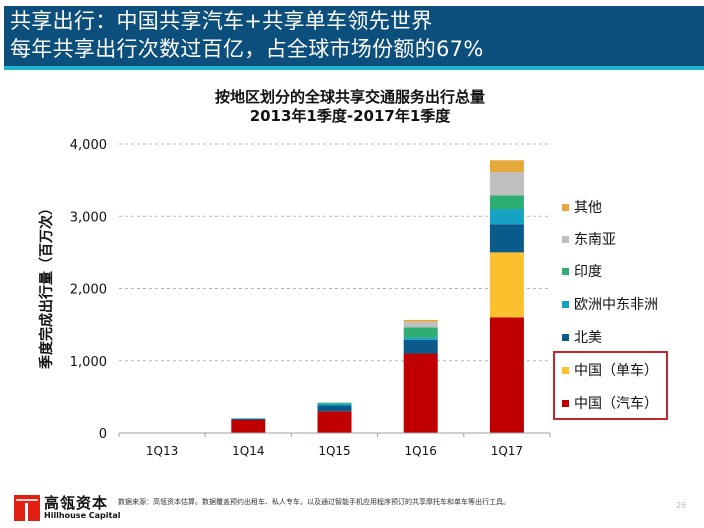  I want to click on legend-item: 印度, so click(582, 271).